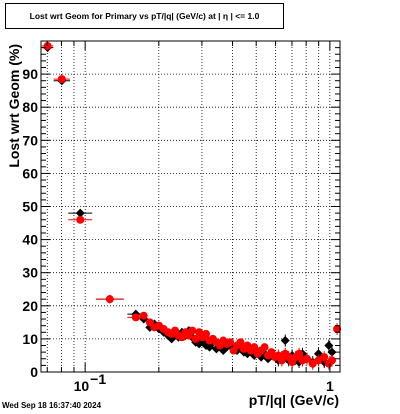 Image resolution: width=400 pixels, height=414 pixels. Describe the element at coordinates (82, 386) in the screenshot. I see `x-tick-label: 10` at that location.